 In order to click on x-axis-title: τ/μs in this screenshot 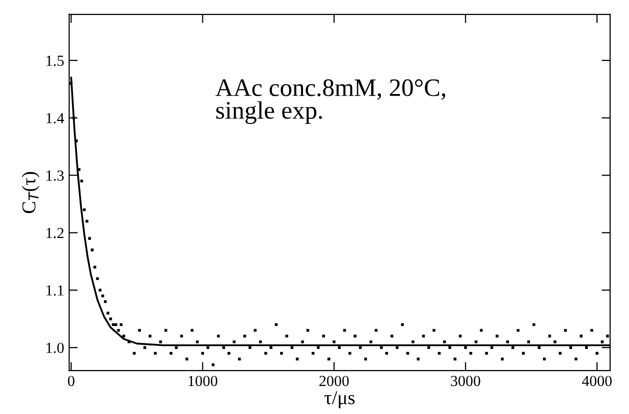, I will do `click(339, 399)`.